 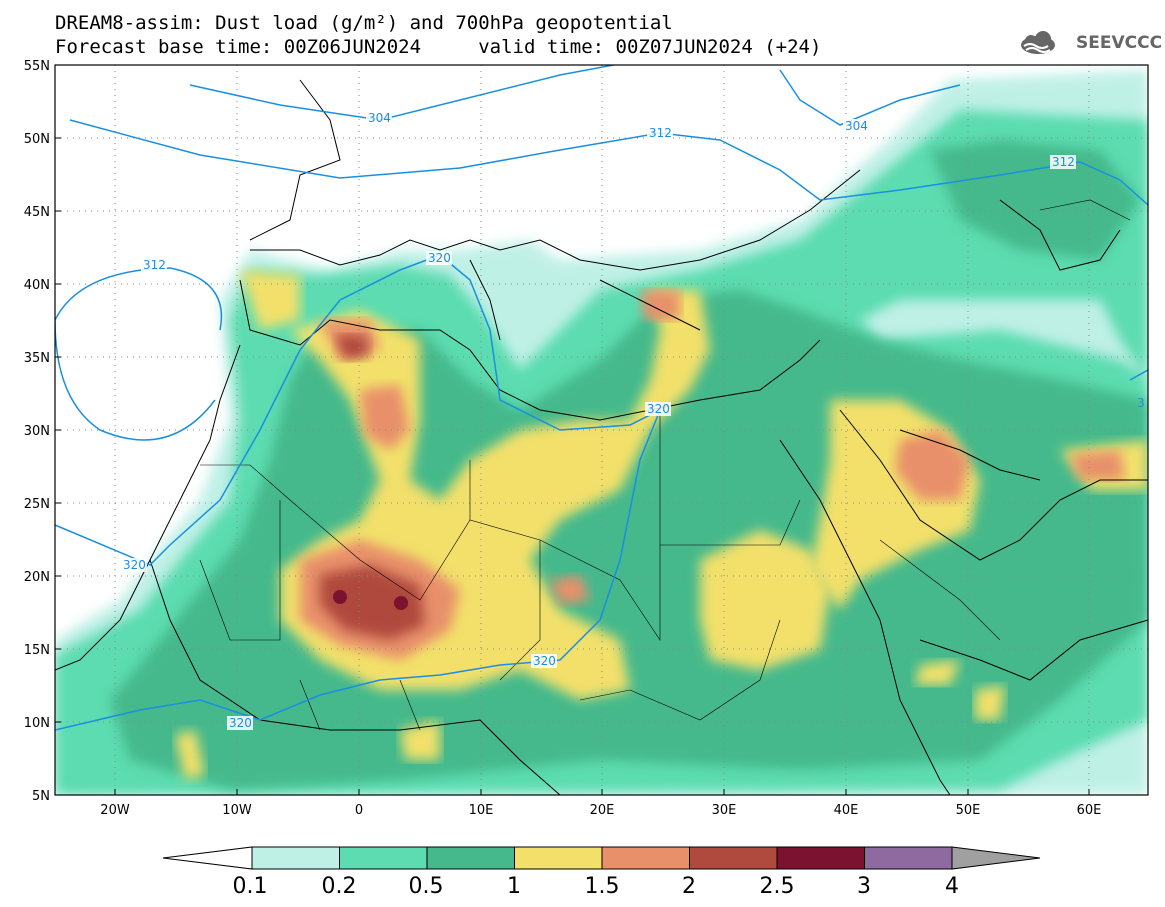 I want to click on lat-label: 5N, so click(x=41, y=796).